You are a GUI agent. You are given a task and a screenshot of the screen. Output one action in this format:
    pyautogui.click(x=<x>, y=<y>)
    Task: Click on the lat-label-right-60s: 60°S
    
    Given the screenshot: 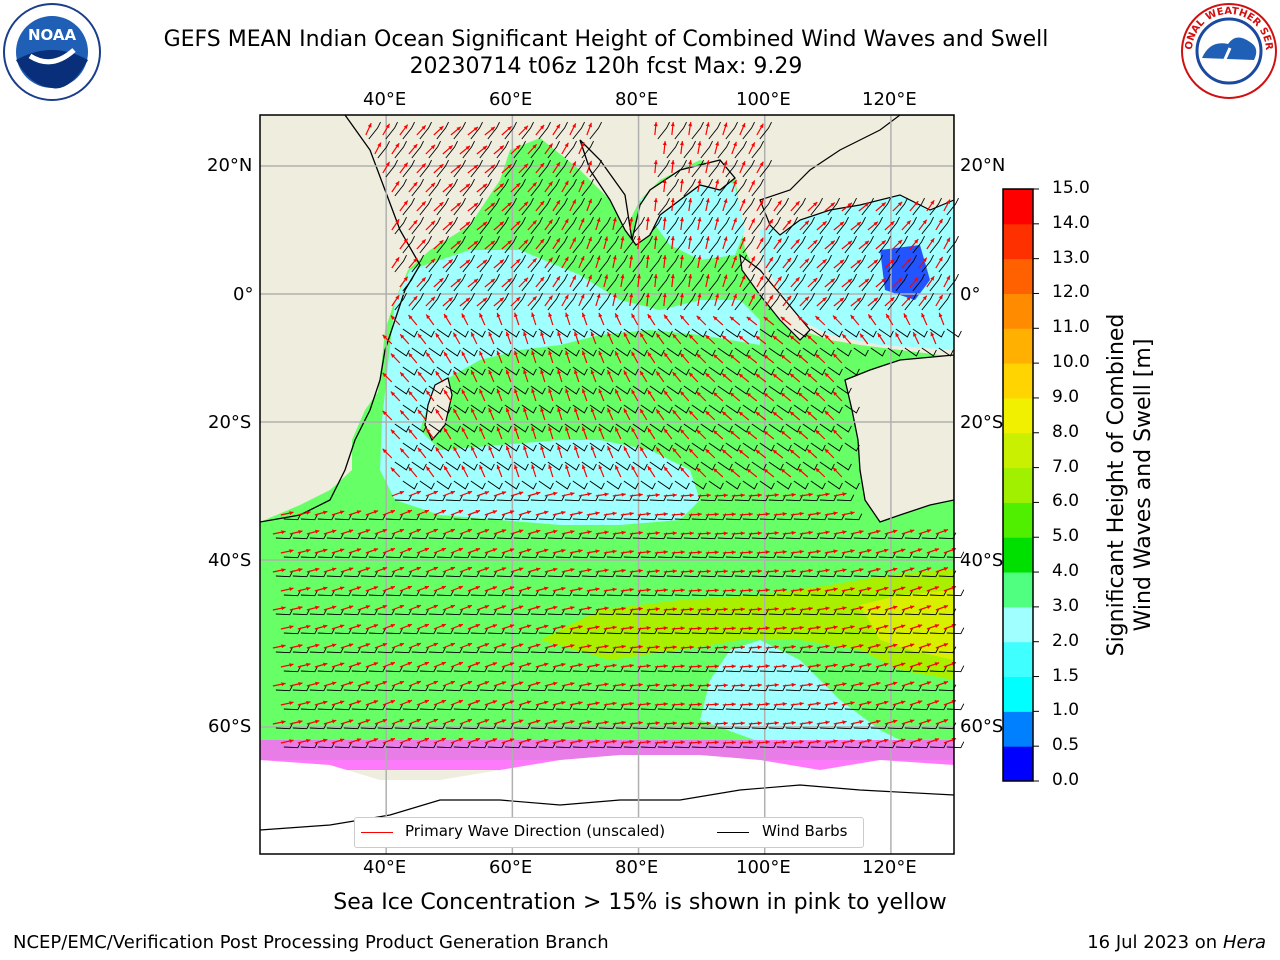 What is the action you would take?
    pyautogui.click(x=982, y=726)
    